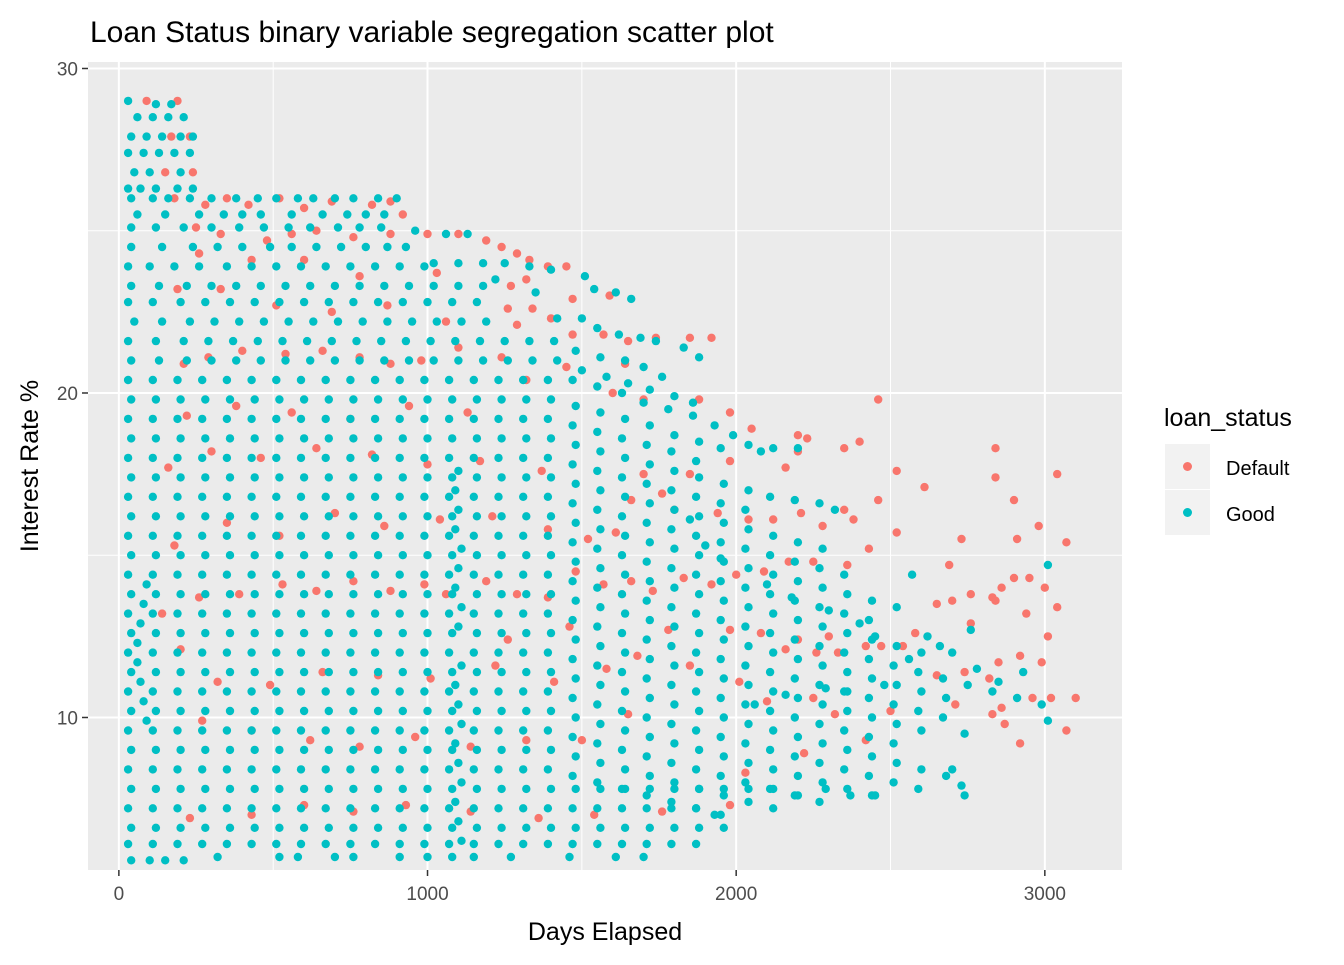  Describe the element at coordinates (1258, 469) in the screenshot. I see `legend-label-default: Default` at that location.